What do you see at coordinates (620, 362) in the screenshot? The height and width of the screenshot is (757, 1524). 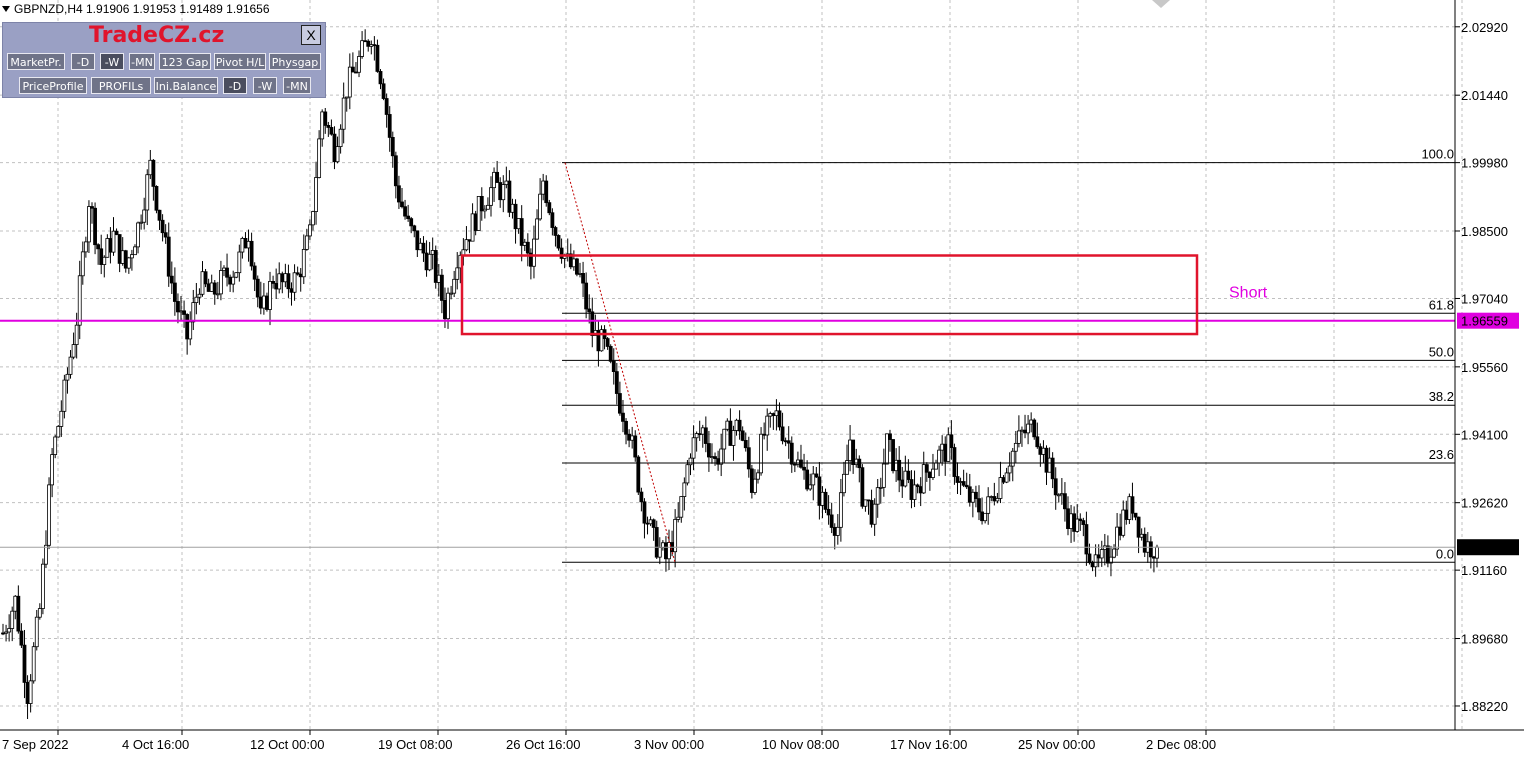 I see `fib-trendline` at bounding box center [620, 362].